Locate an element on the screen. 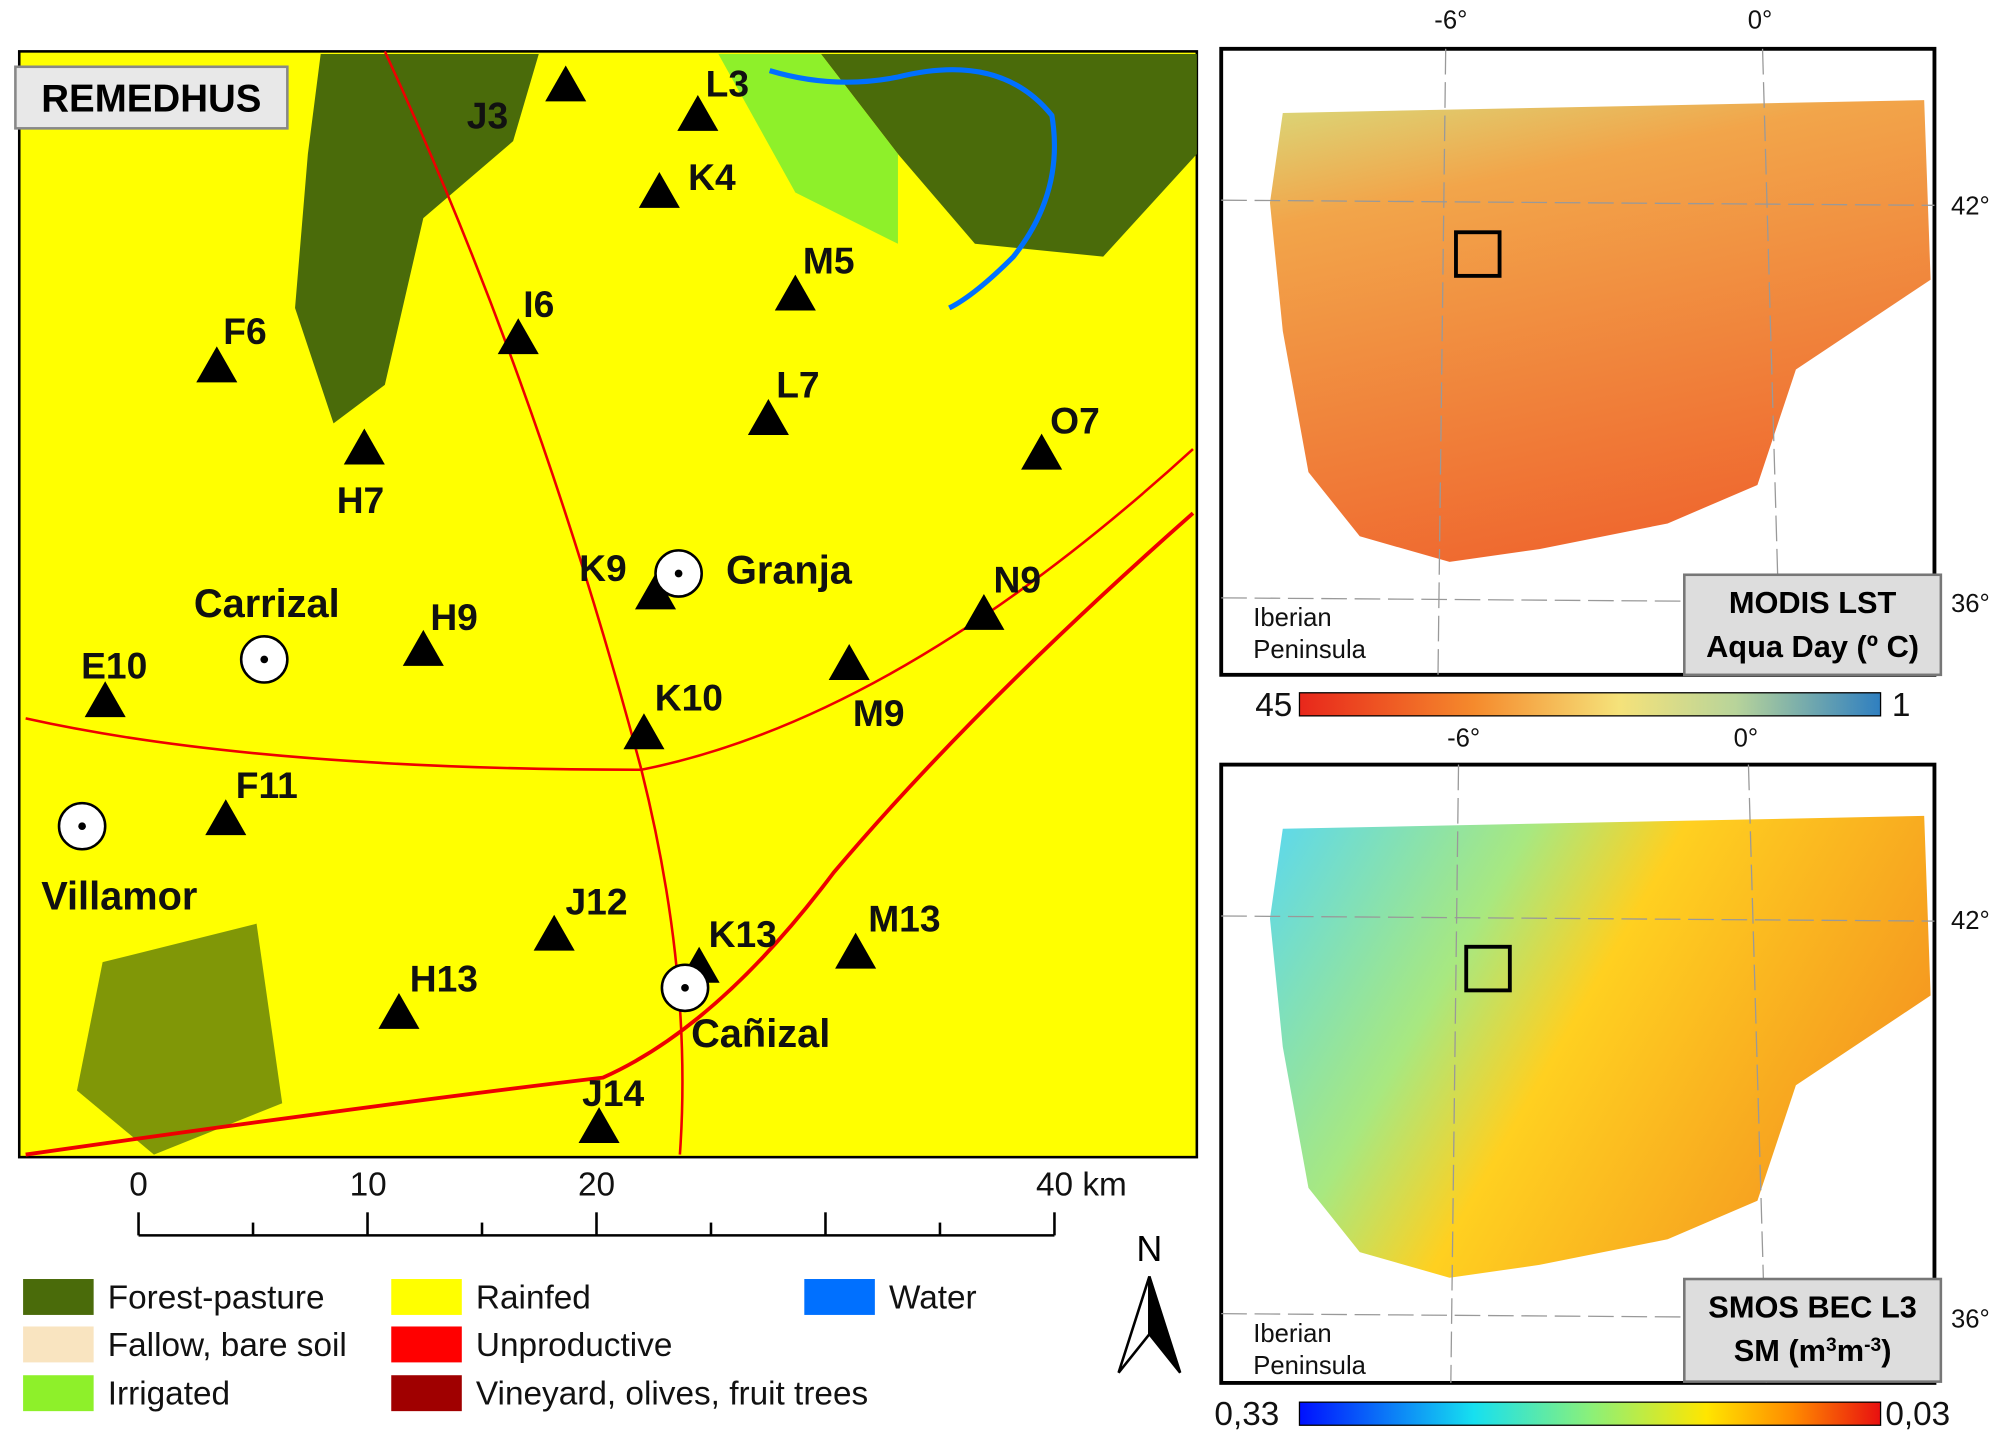 The image size is (2005, 1442). colorbar-label: 0,33 is located at coordinates (1246, 1414).